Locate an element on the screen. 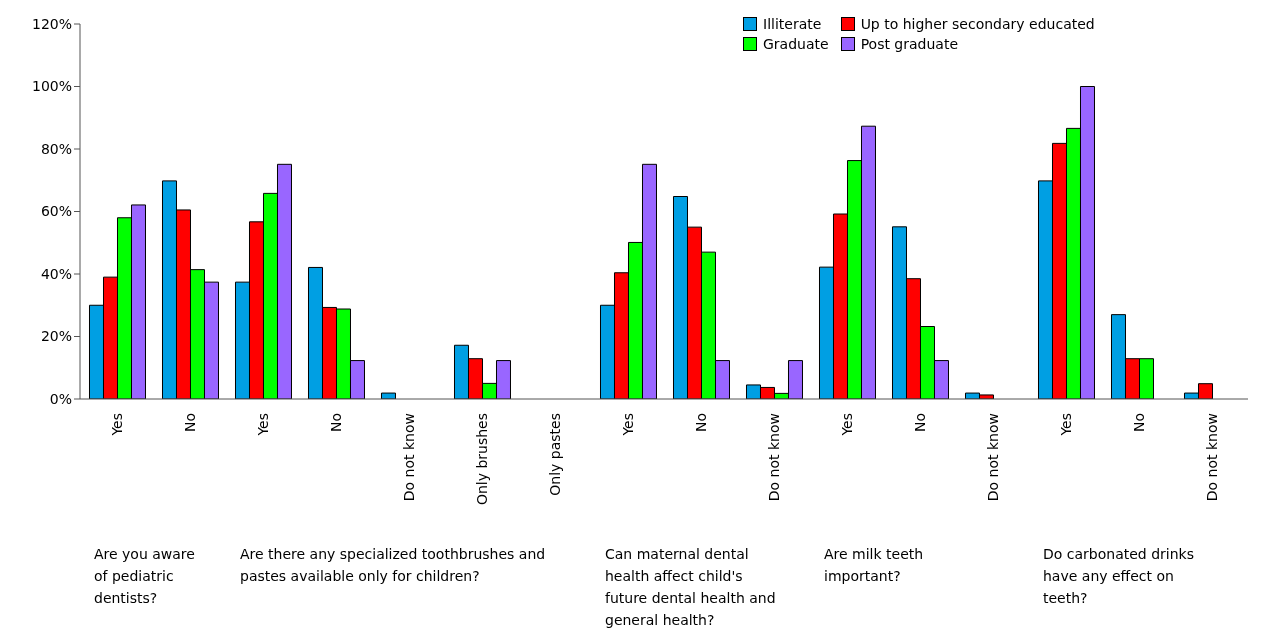 The width and height of the screenshot is (1261, 634). x-tick-label: Only pastes is located at coordinates (554, 454).